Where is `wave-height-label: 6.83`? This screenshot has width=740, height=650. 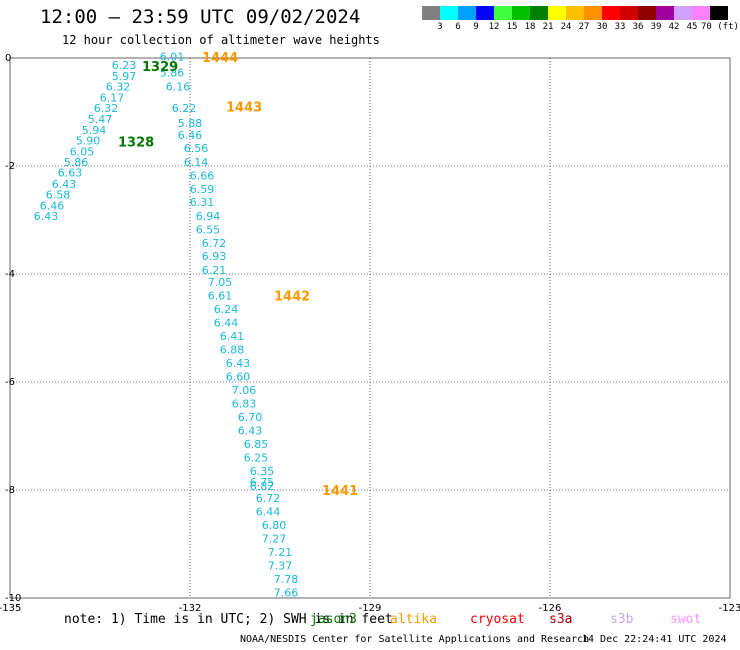 wave-height-label: 6.83 is located at coordinates (244, 404).